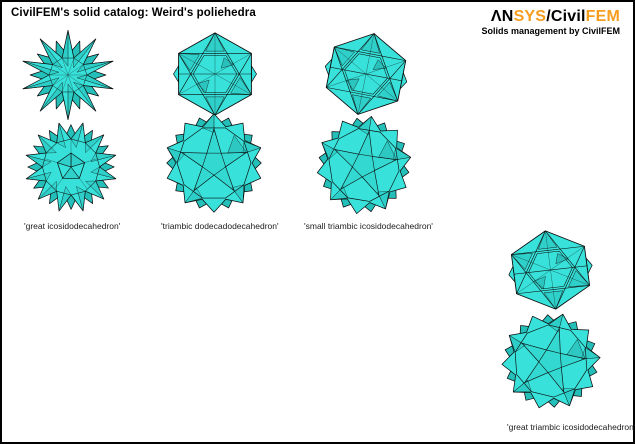  Describe the element at coordinates (220, 226) in the screenshot. I see `label-triambic-dodecadodecahedron: 'triambic dodecadodecahedron'` at that location.